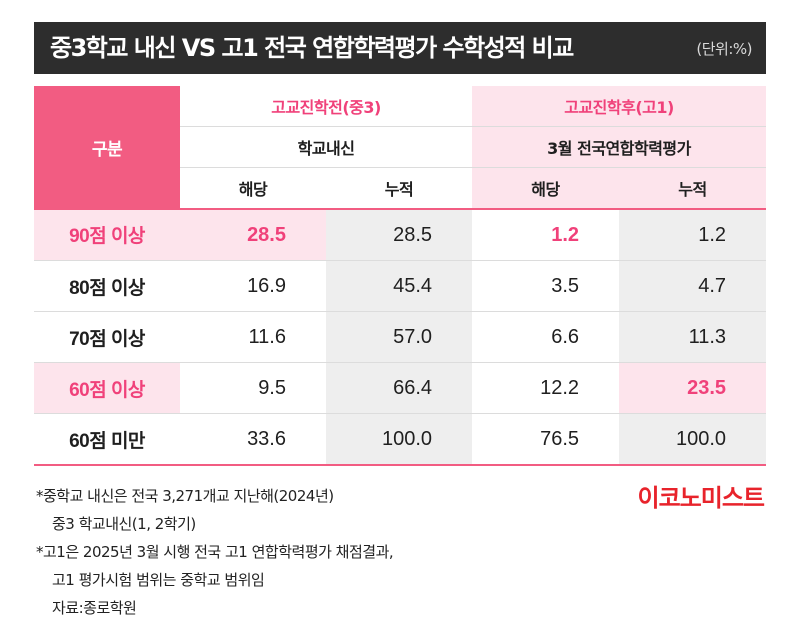 The width and height of the screenshot is (800, 642). Describe the element at coordinates (215, 552) in the screenshot. I see `footnote-line: *고1은 2025년 3월 시행 전국 고1 연합학력평가 채점결과,` at that location.